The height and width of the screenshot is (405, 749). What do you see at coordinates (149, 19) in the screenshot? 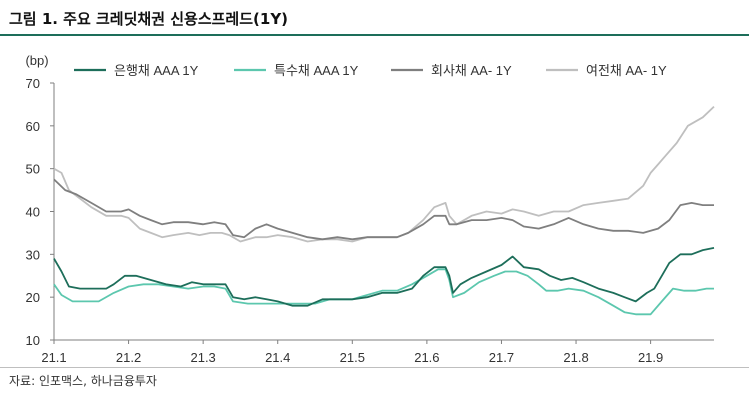
I see `chart-title: 그림 1. 주요 크레딧채권 신용스프레드(1Y)` at bounding box center [149, 19].